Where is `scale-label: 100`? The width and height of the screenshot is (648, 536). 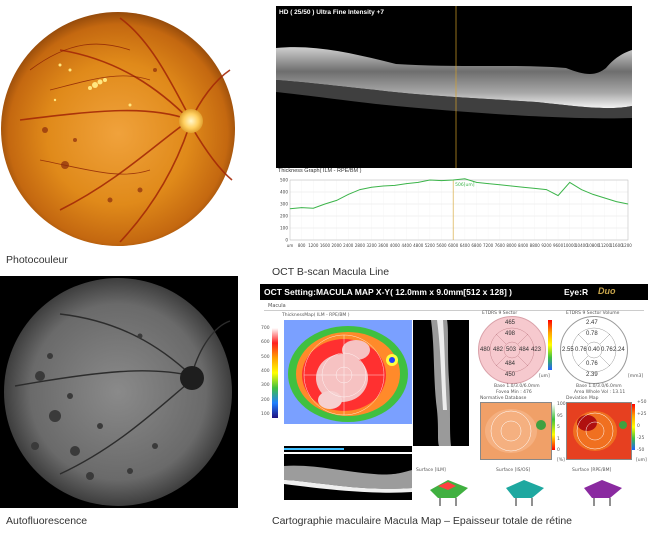
scale-label: 100 is located at coordinates (561, 404).